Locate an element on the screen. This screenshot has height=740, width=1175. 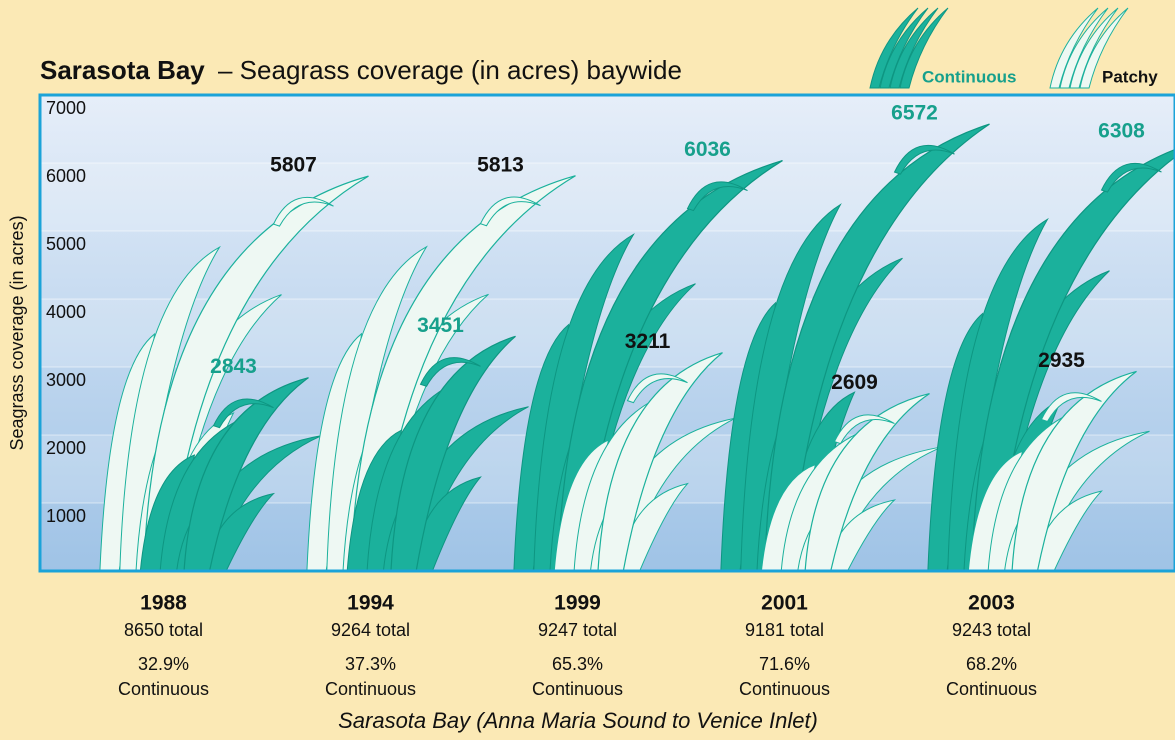
x-tick-label: 2003 is located at coordinates (991, 603).